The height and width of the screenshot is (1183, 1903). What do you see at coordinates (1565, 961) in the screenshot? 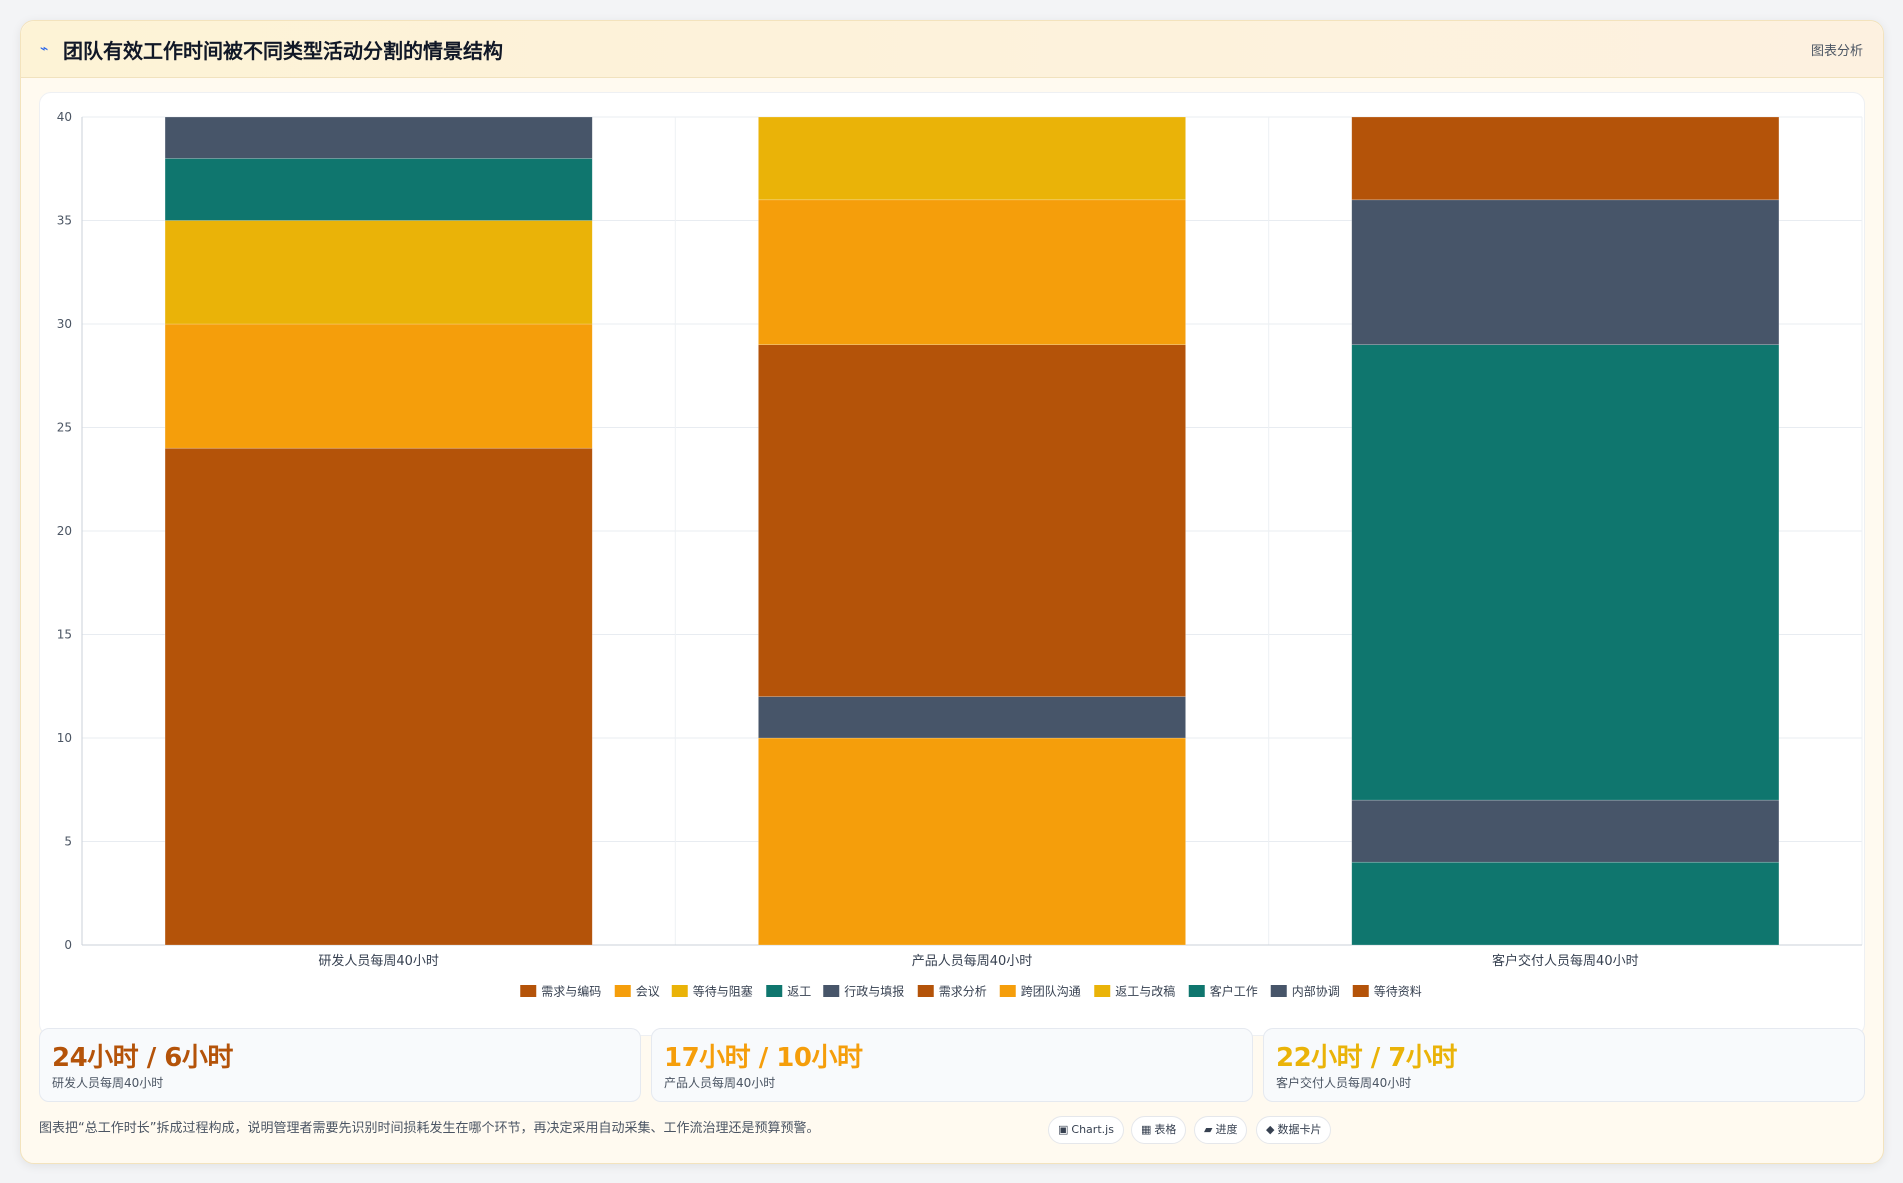
I see `x-tick-label: 客户交付人员每周40小时` at bounding box center [1565, 961].